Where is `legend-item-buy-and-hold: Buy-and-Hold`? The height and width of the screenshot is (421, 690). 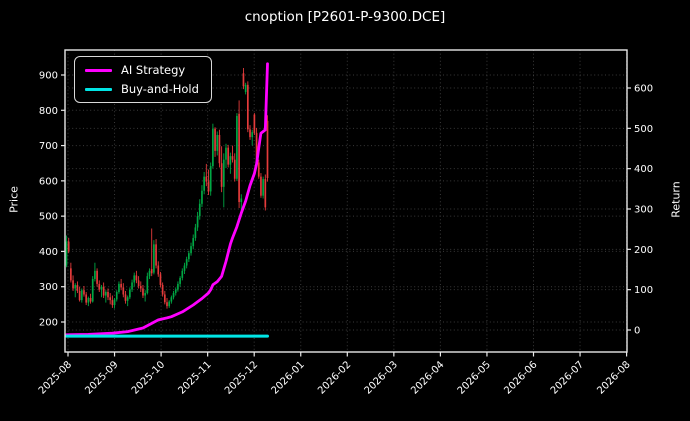
legend-item-buy-and-hold: Buy-and-Hold is located at coordinates (142, 89).